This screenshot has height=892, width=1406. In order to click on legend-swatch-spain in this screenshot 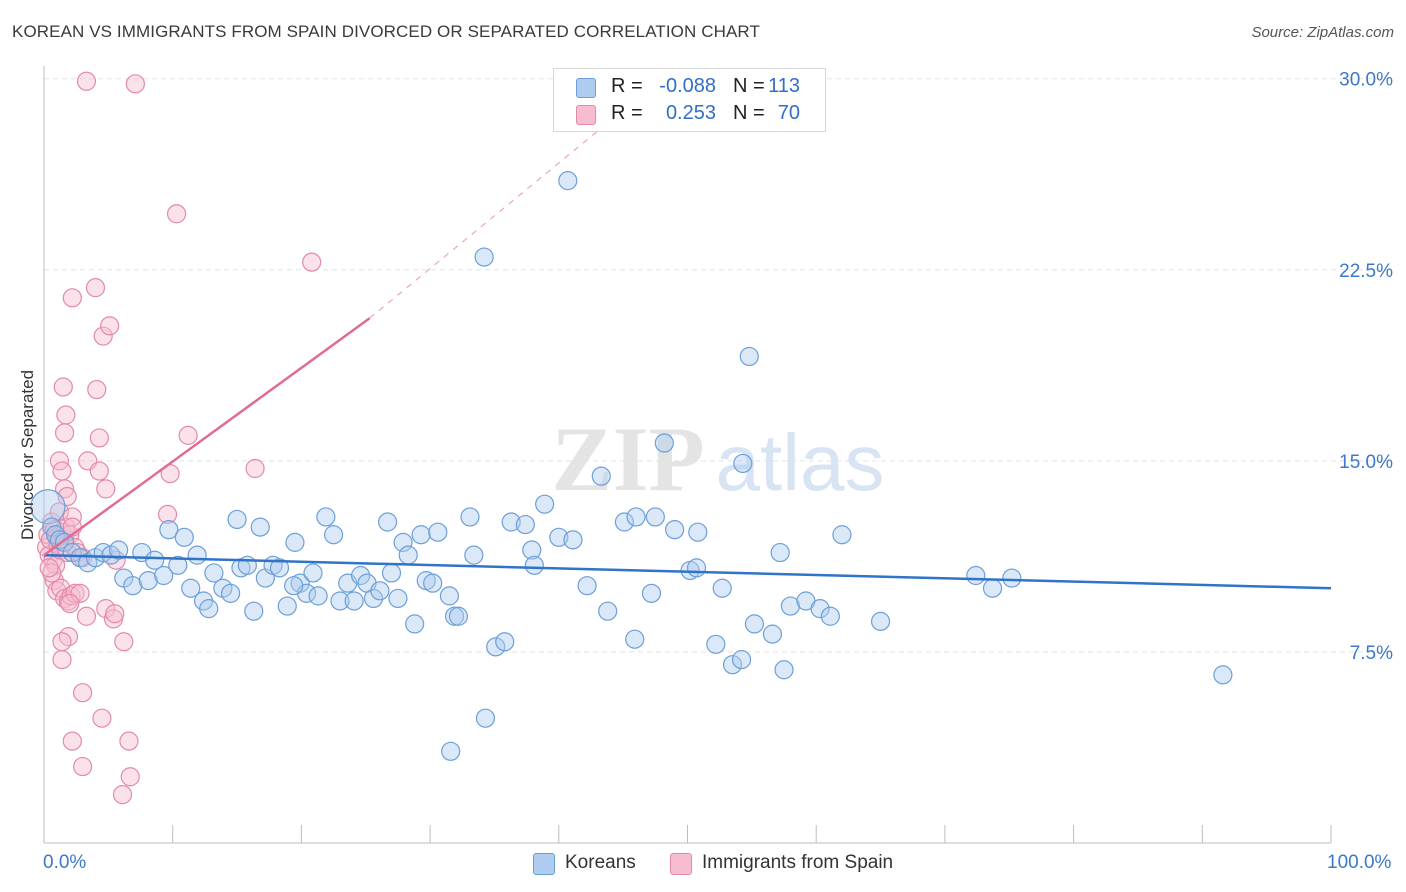, I will do `click(586, 115)`.